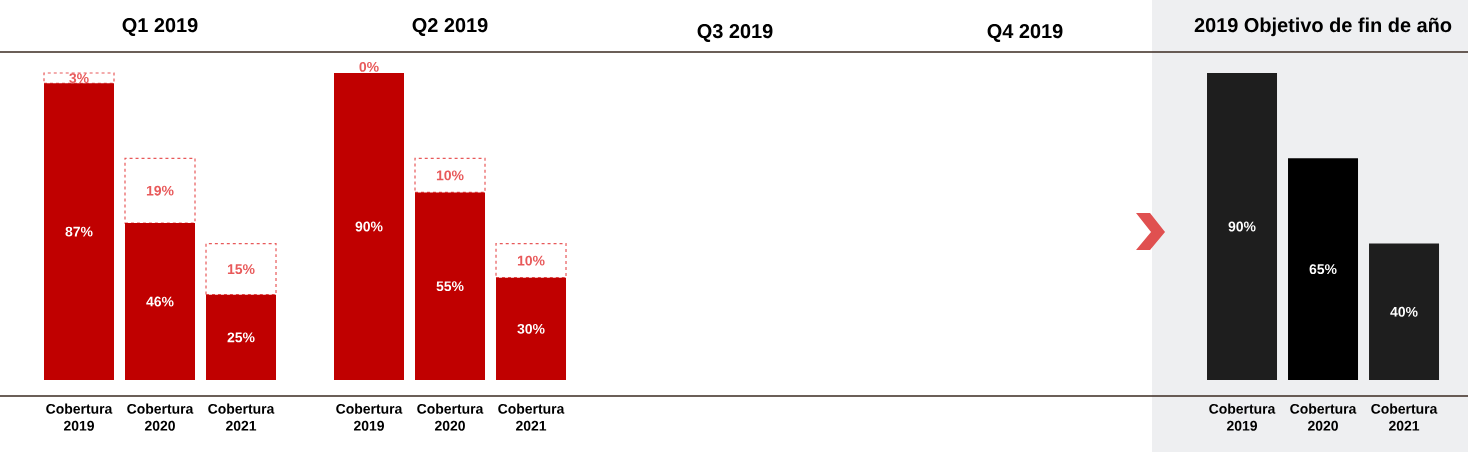  What do you see at coordinates (1025, 33) in the screenshot?
I see `text: Q4 2019` at bounding box center [1025, 33].